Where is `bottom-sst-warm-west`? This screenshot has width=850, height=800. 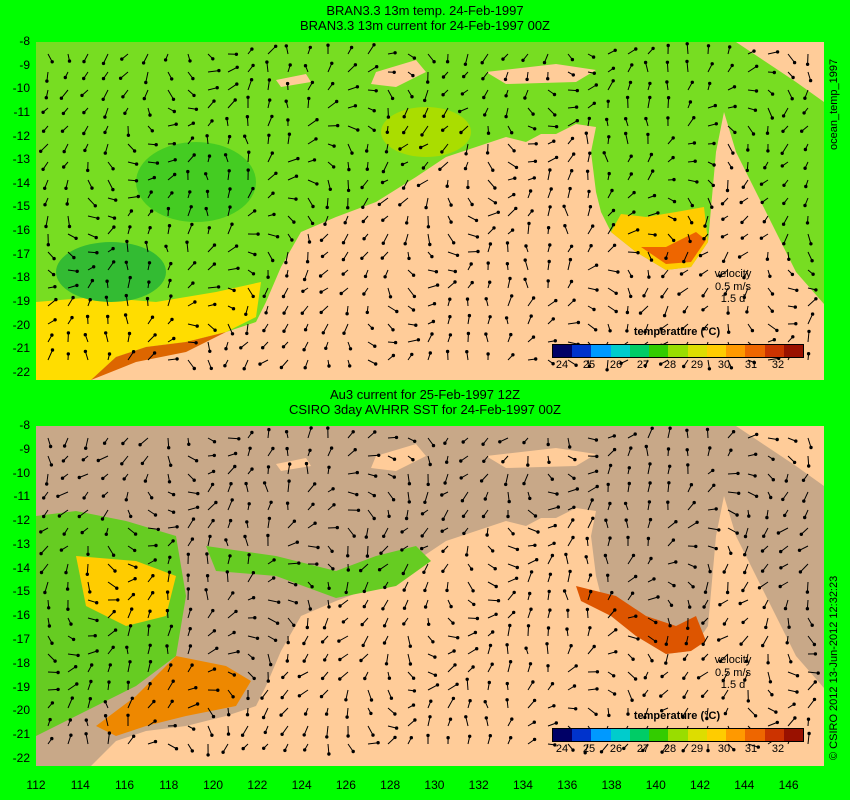
bottom-sst-warm-west is located at coordinates (126, 591).